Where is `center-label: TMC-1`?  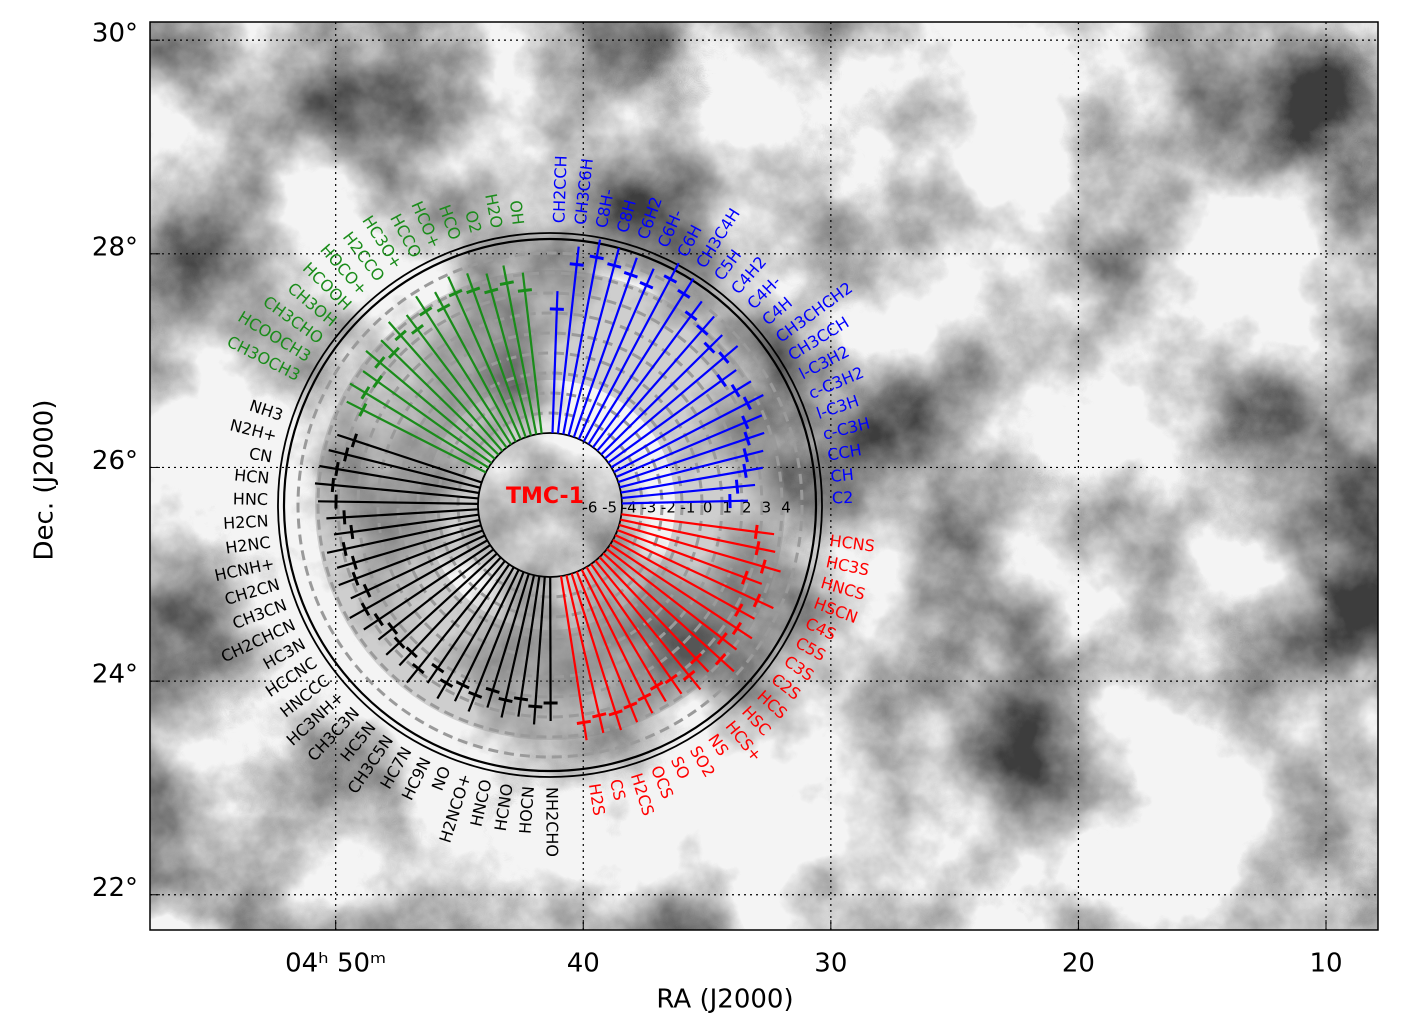 center-label: TMC-1 is located at coordinates (545, 496).